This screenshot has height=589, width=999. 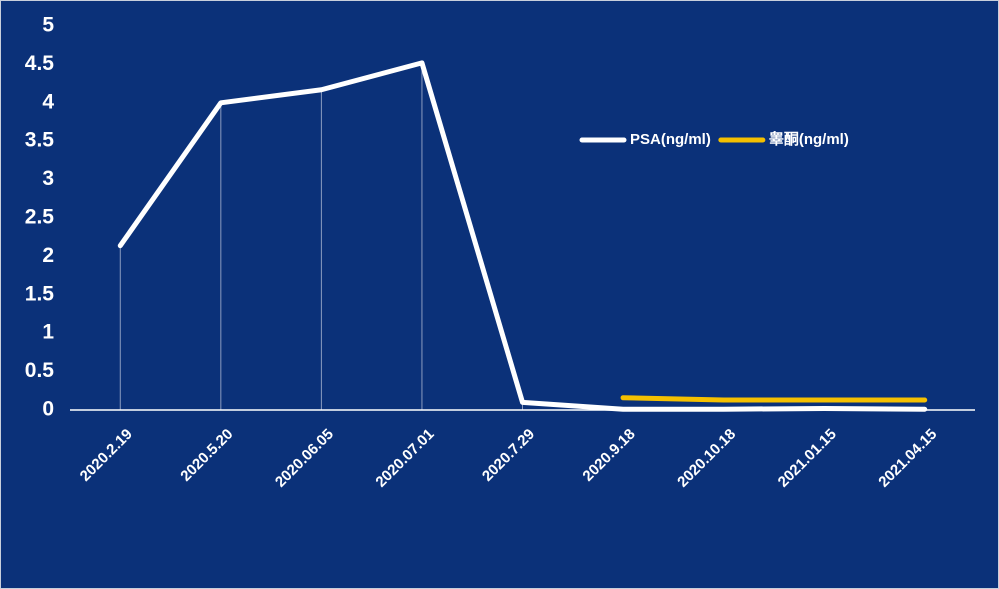 I want to click on y-tick-label: 3.5, so click(x=40, y=140).